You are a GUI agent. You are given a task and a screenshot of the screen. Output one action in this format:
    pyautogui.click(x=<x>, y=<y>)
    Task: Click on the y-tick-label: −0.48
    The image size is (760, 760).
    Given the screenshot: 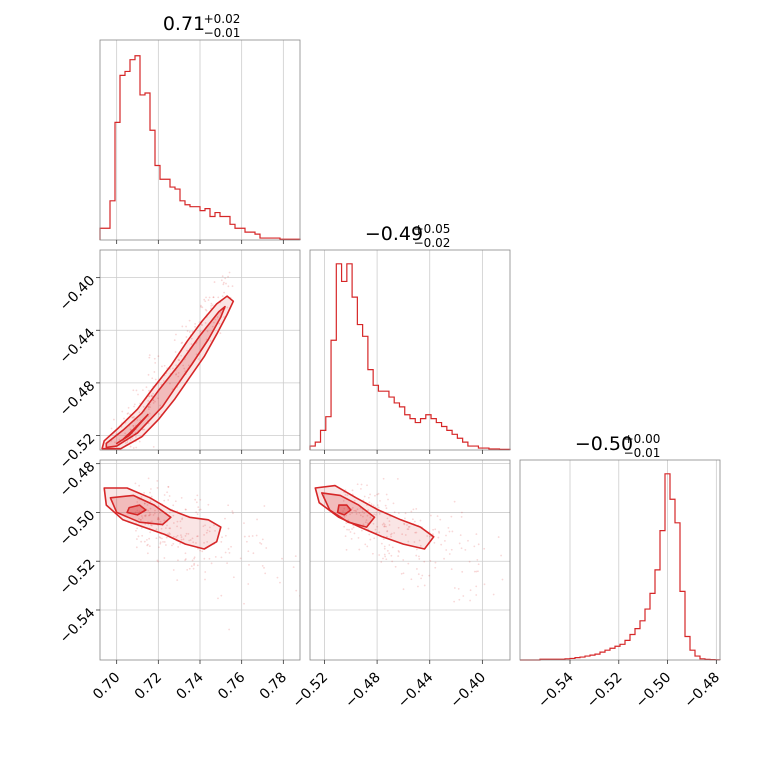 What is the action you would take?
    pyautogui.click(x=78, y=399)
    